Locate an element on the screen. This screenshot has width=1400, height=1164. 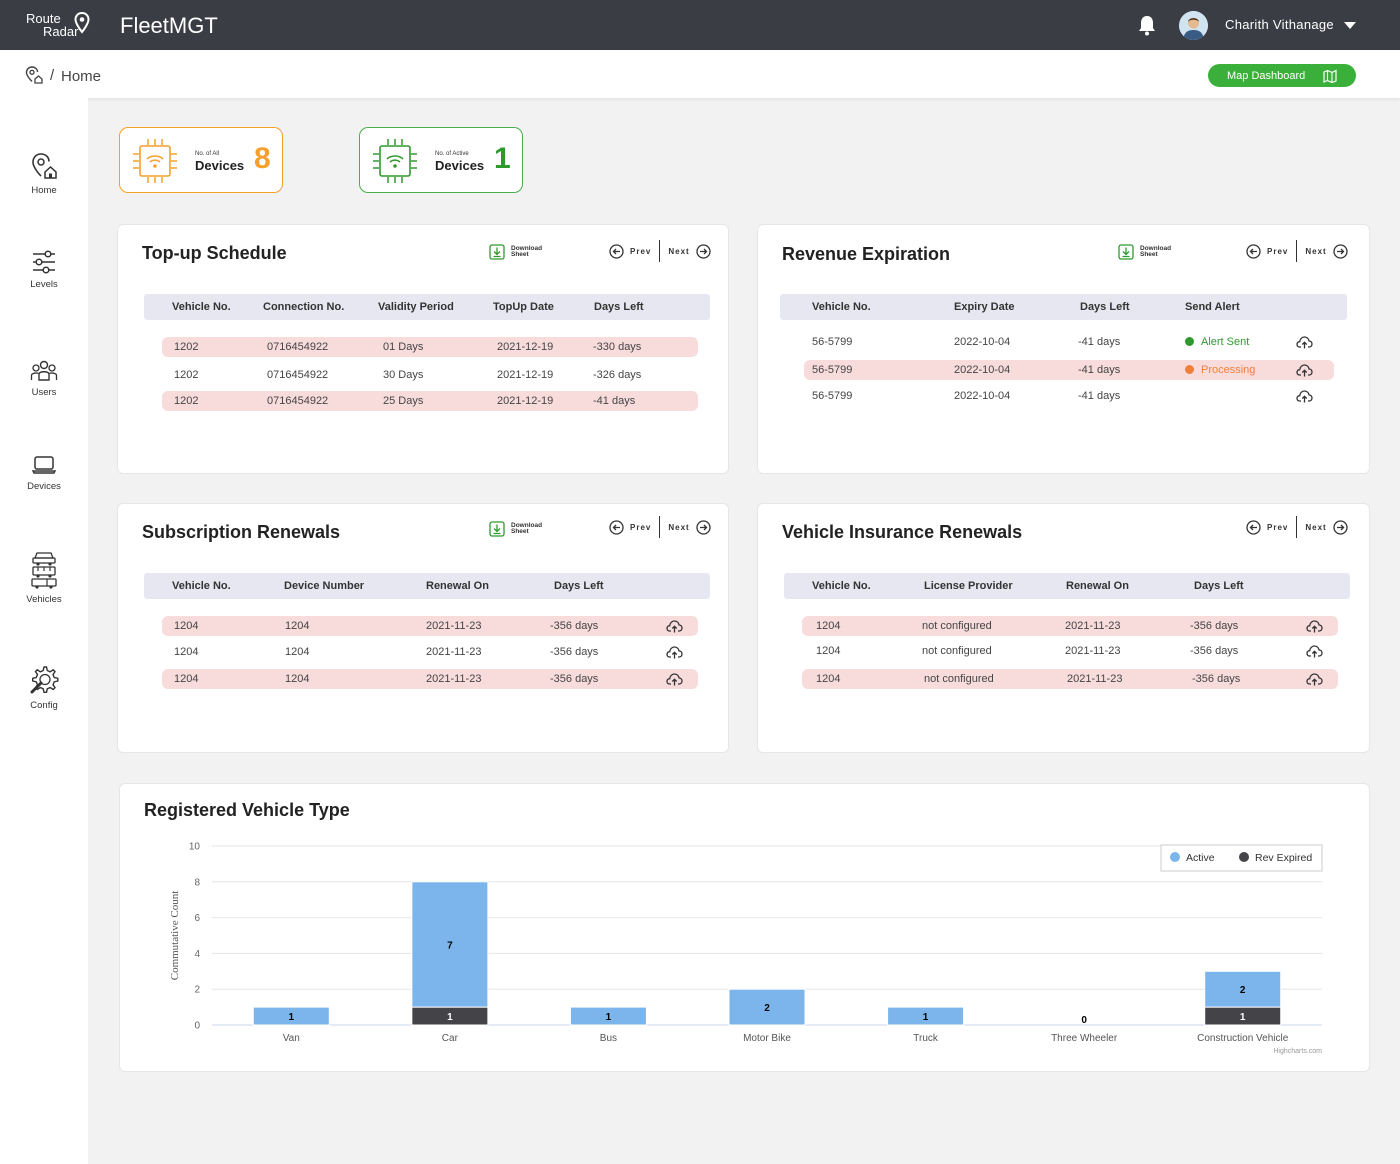
data-label: 1 is located at coordinates (1243, 1017).